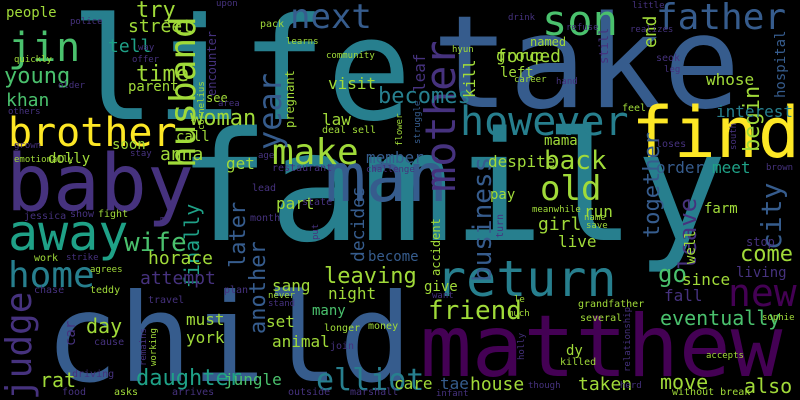 This screenshot has width=800, height=400. I want to click on word-refuse: refuse, so click(582, 28).